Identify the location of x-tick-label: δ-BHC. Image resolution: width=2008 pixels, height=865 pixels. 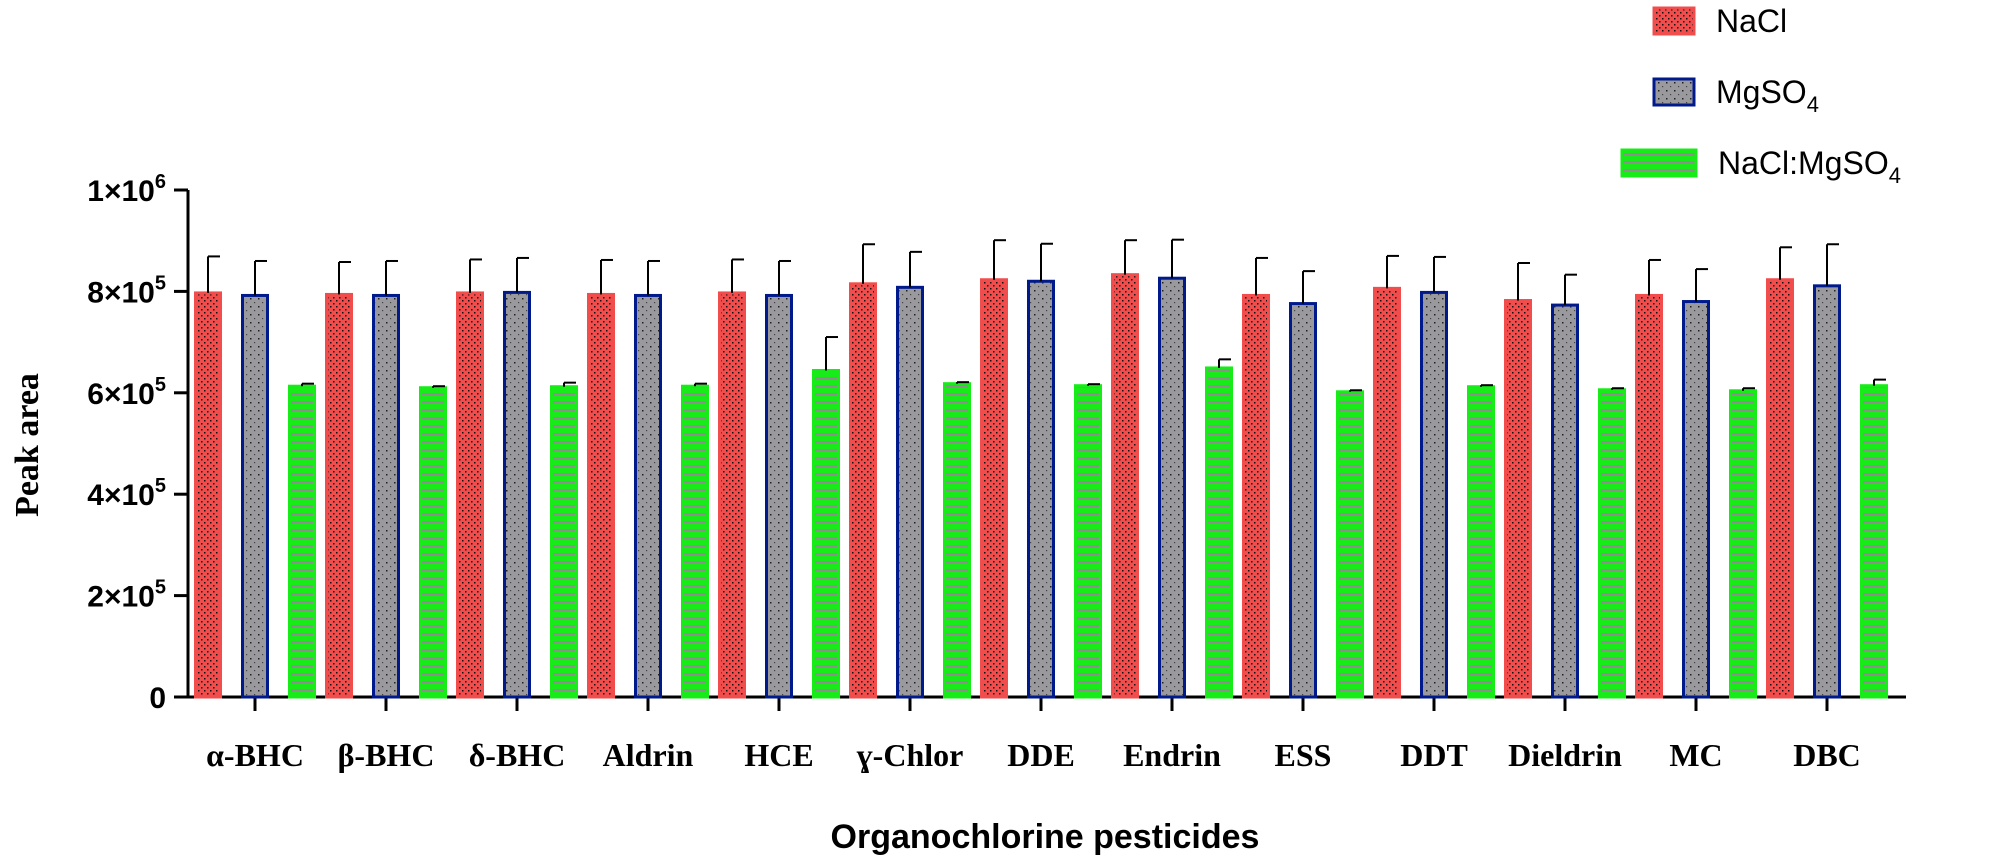
(517, 755).